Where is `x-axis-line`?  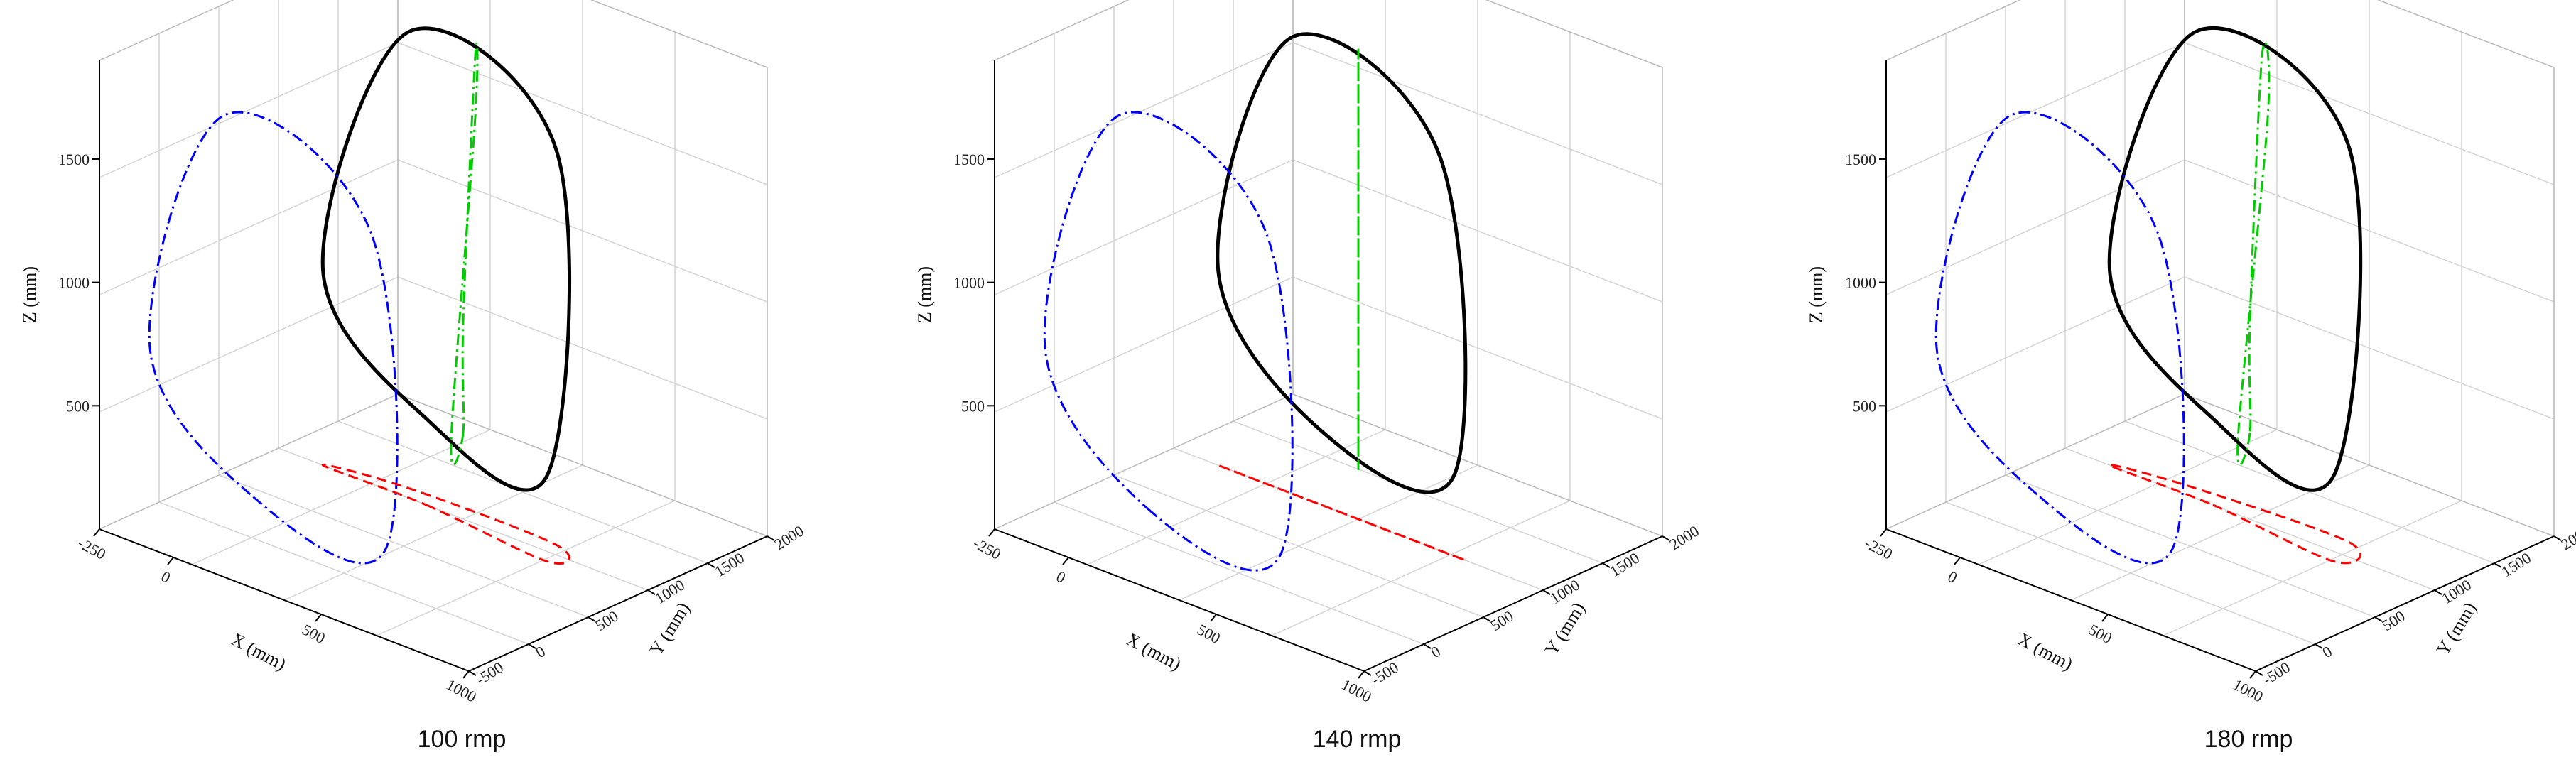
x-axis-line is located at coordinates (284, 600).